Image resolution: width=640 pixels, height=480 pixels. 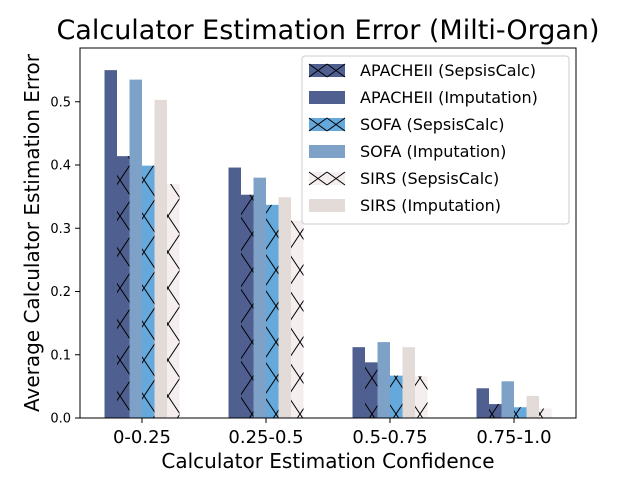 I want to click on x-tick-label: 0.25-0.5, so click(x=265, y=437).